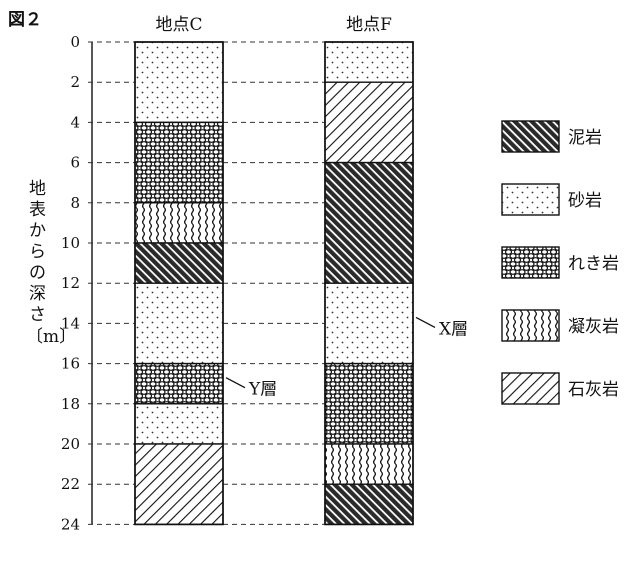 The image size is (640, 568). Describe the element at coordinates (453, 329) in the screenshot. I see `annotation-label: X層` at that location.